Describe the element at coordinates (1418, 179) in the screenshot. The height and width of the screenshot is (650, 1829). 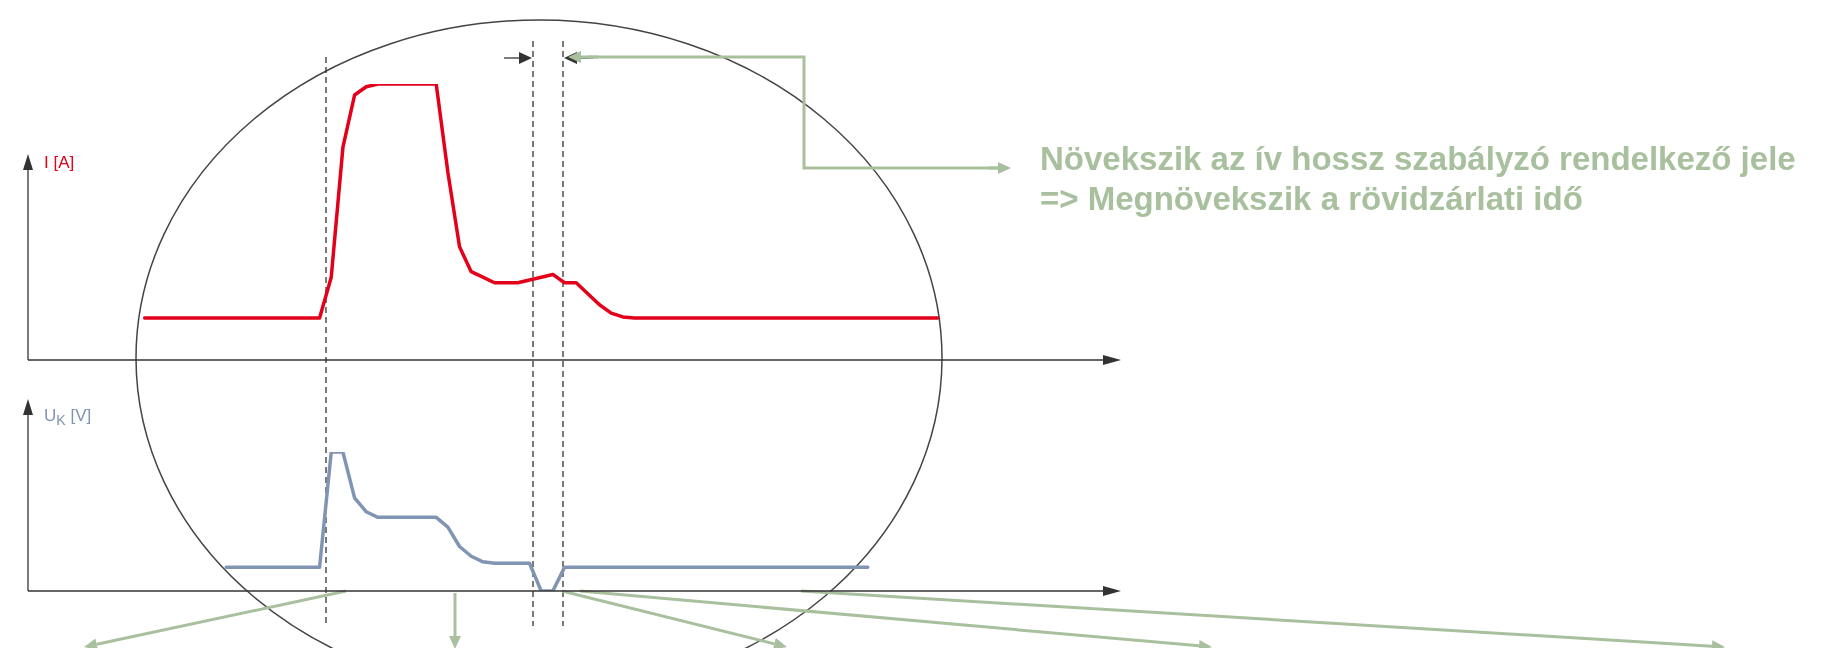
I see `annotation: Növekszik az ív hossz szabályzó rendelkező jele => Megnövekszik a rövidzárlati idő` at that location.